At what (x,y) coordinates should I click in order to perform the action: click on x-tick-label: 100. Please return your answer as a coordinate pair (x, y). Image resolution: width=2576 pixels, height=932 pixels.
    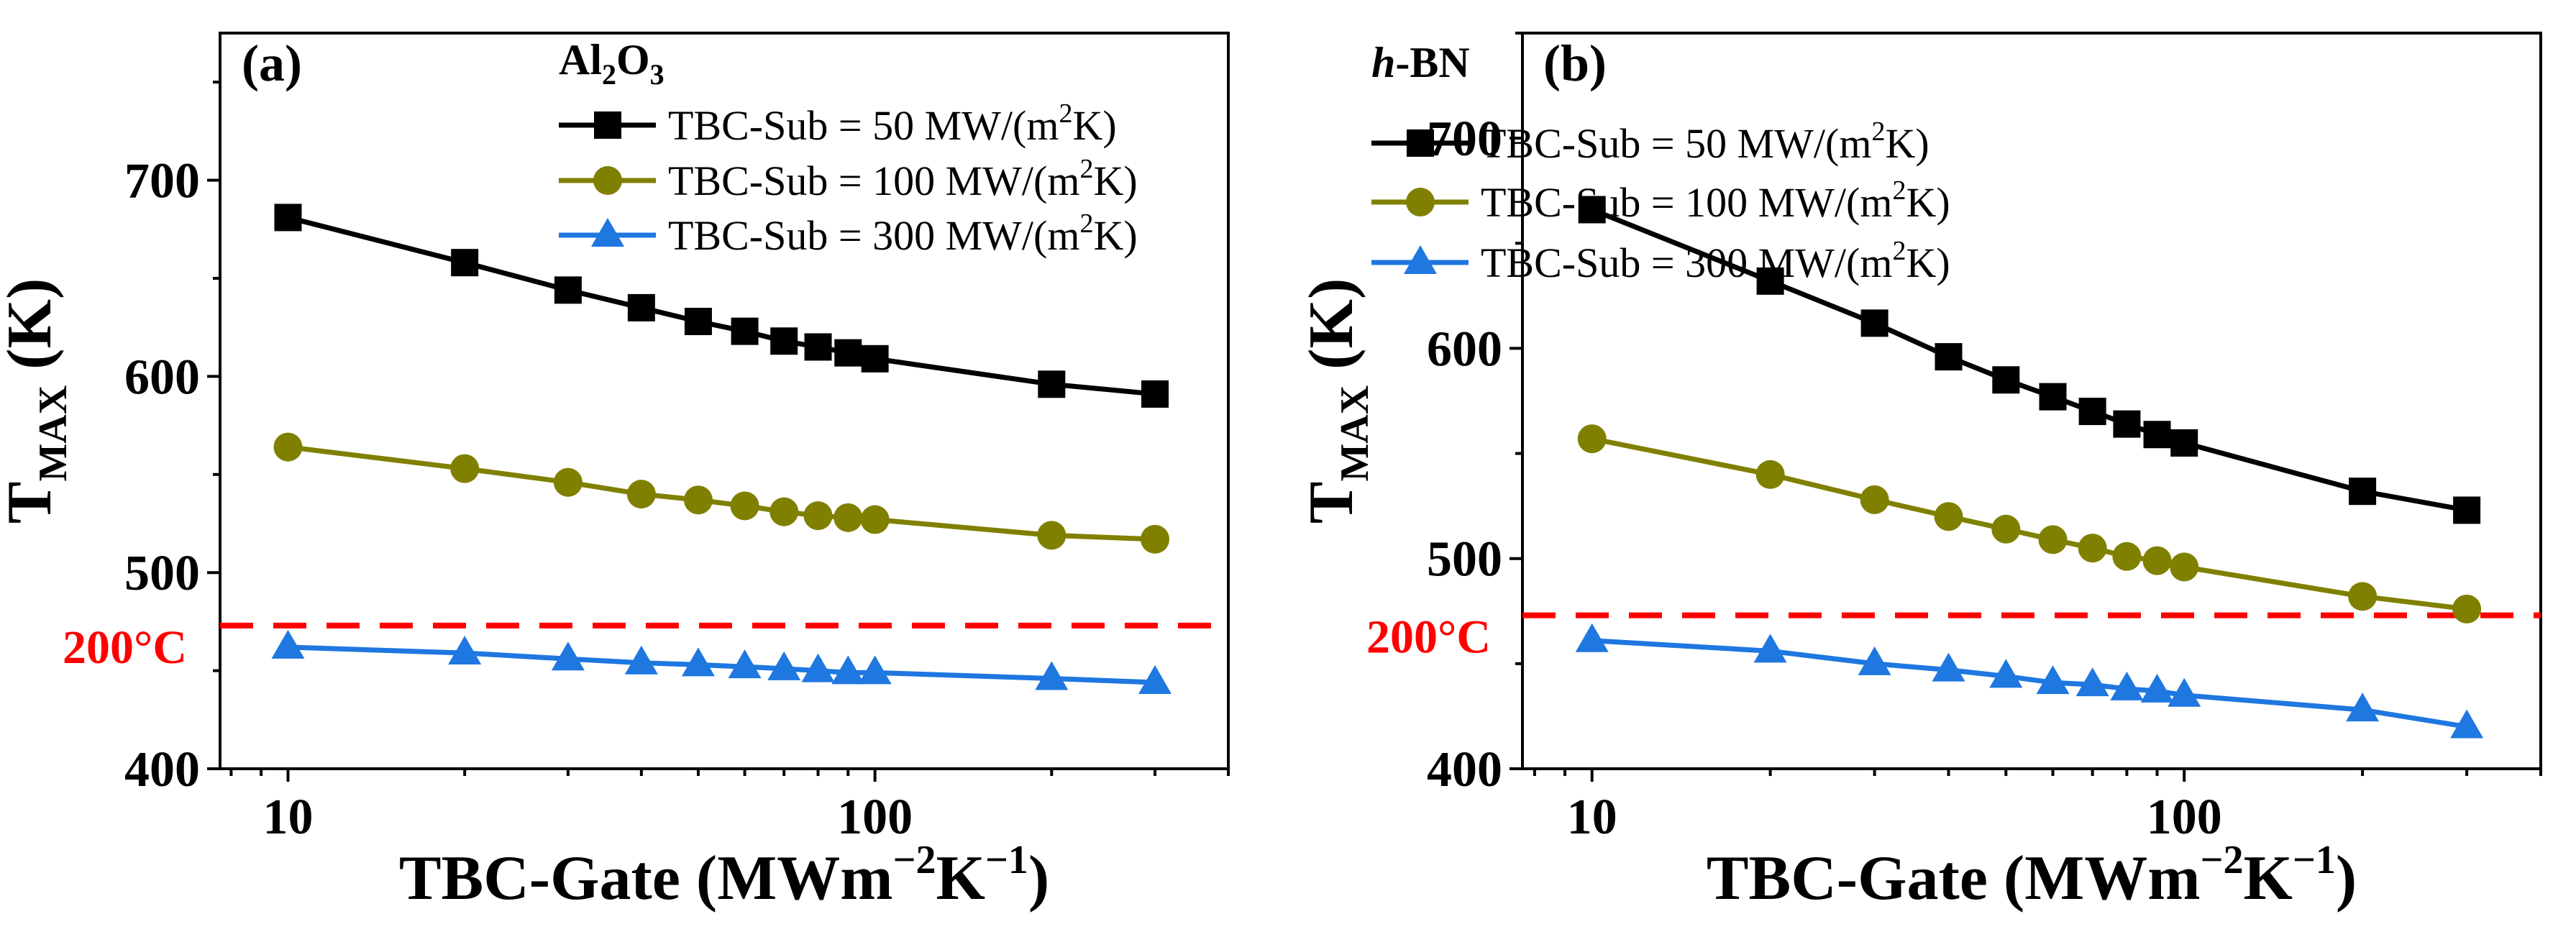
    Looking at the image, I should click on (875, 817).